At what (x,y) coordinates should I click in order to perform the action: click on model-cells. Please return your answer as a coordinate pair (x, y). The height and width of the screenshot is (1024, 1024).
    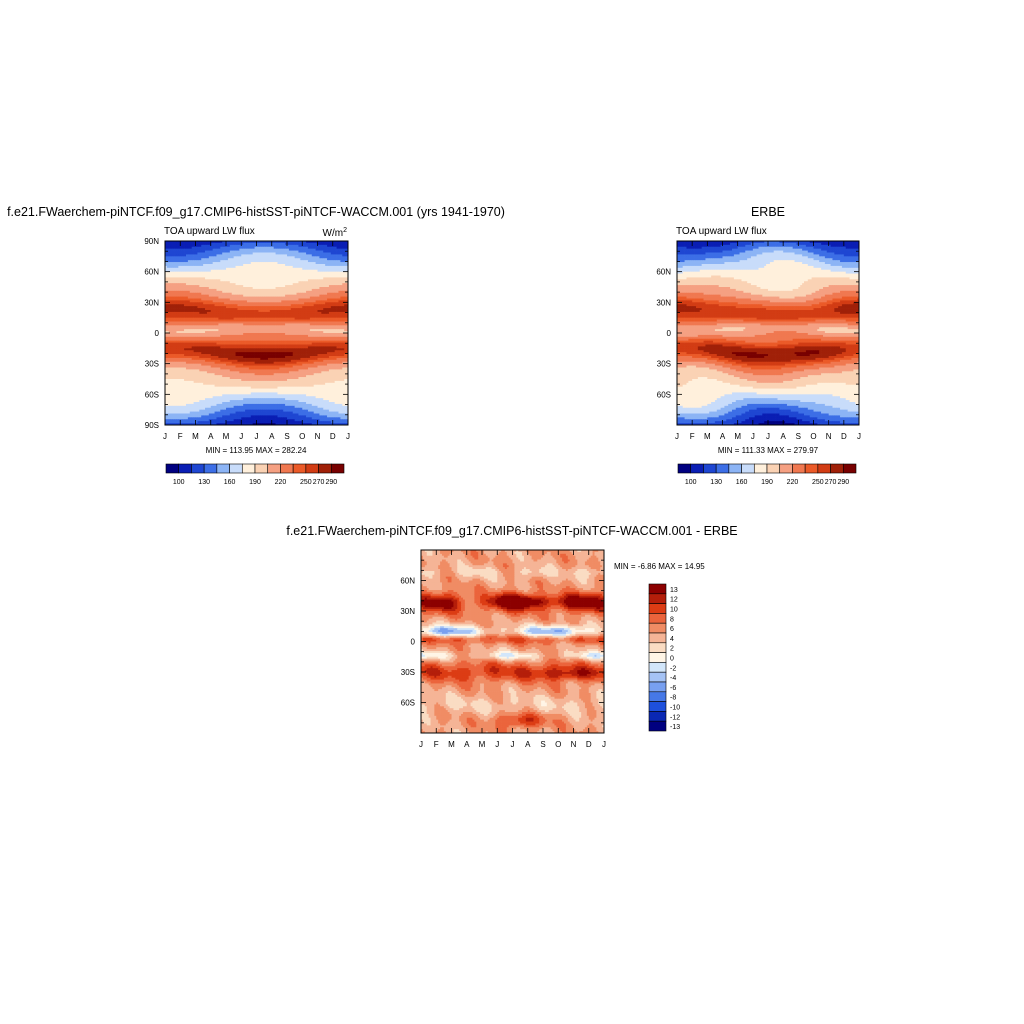
    Looking at the image, I should click on (256, 333).